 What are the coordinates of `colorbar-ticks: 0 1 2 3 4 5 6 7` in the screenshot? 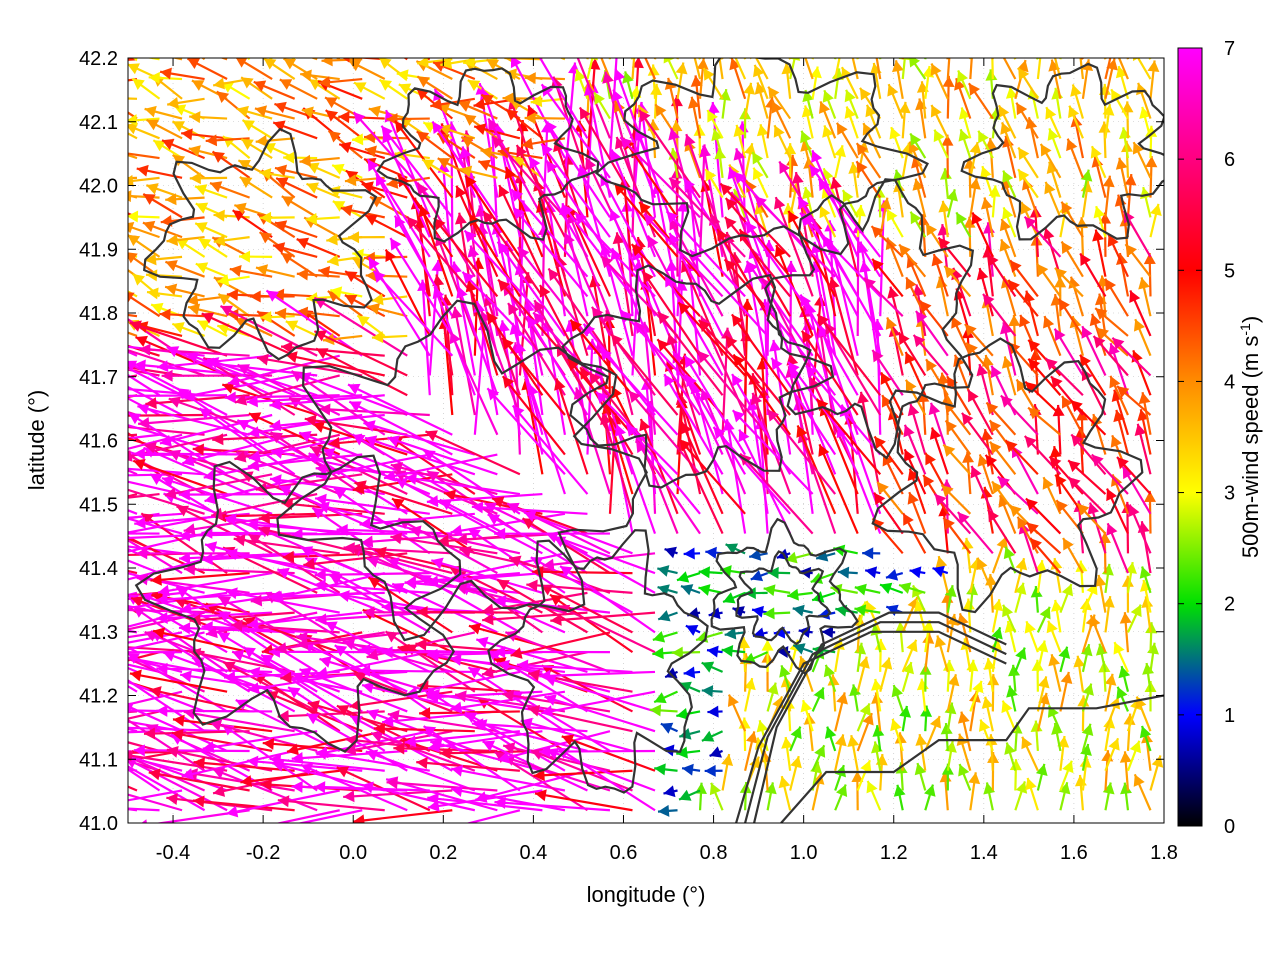 It's located at (1206, 438).